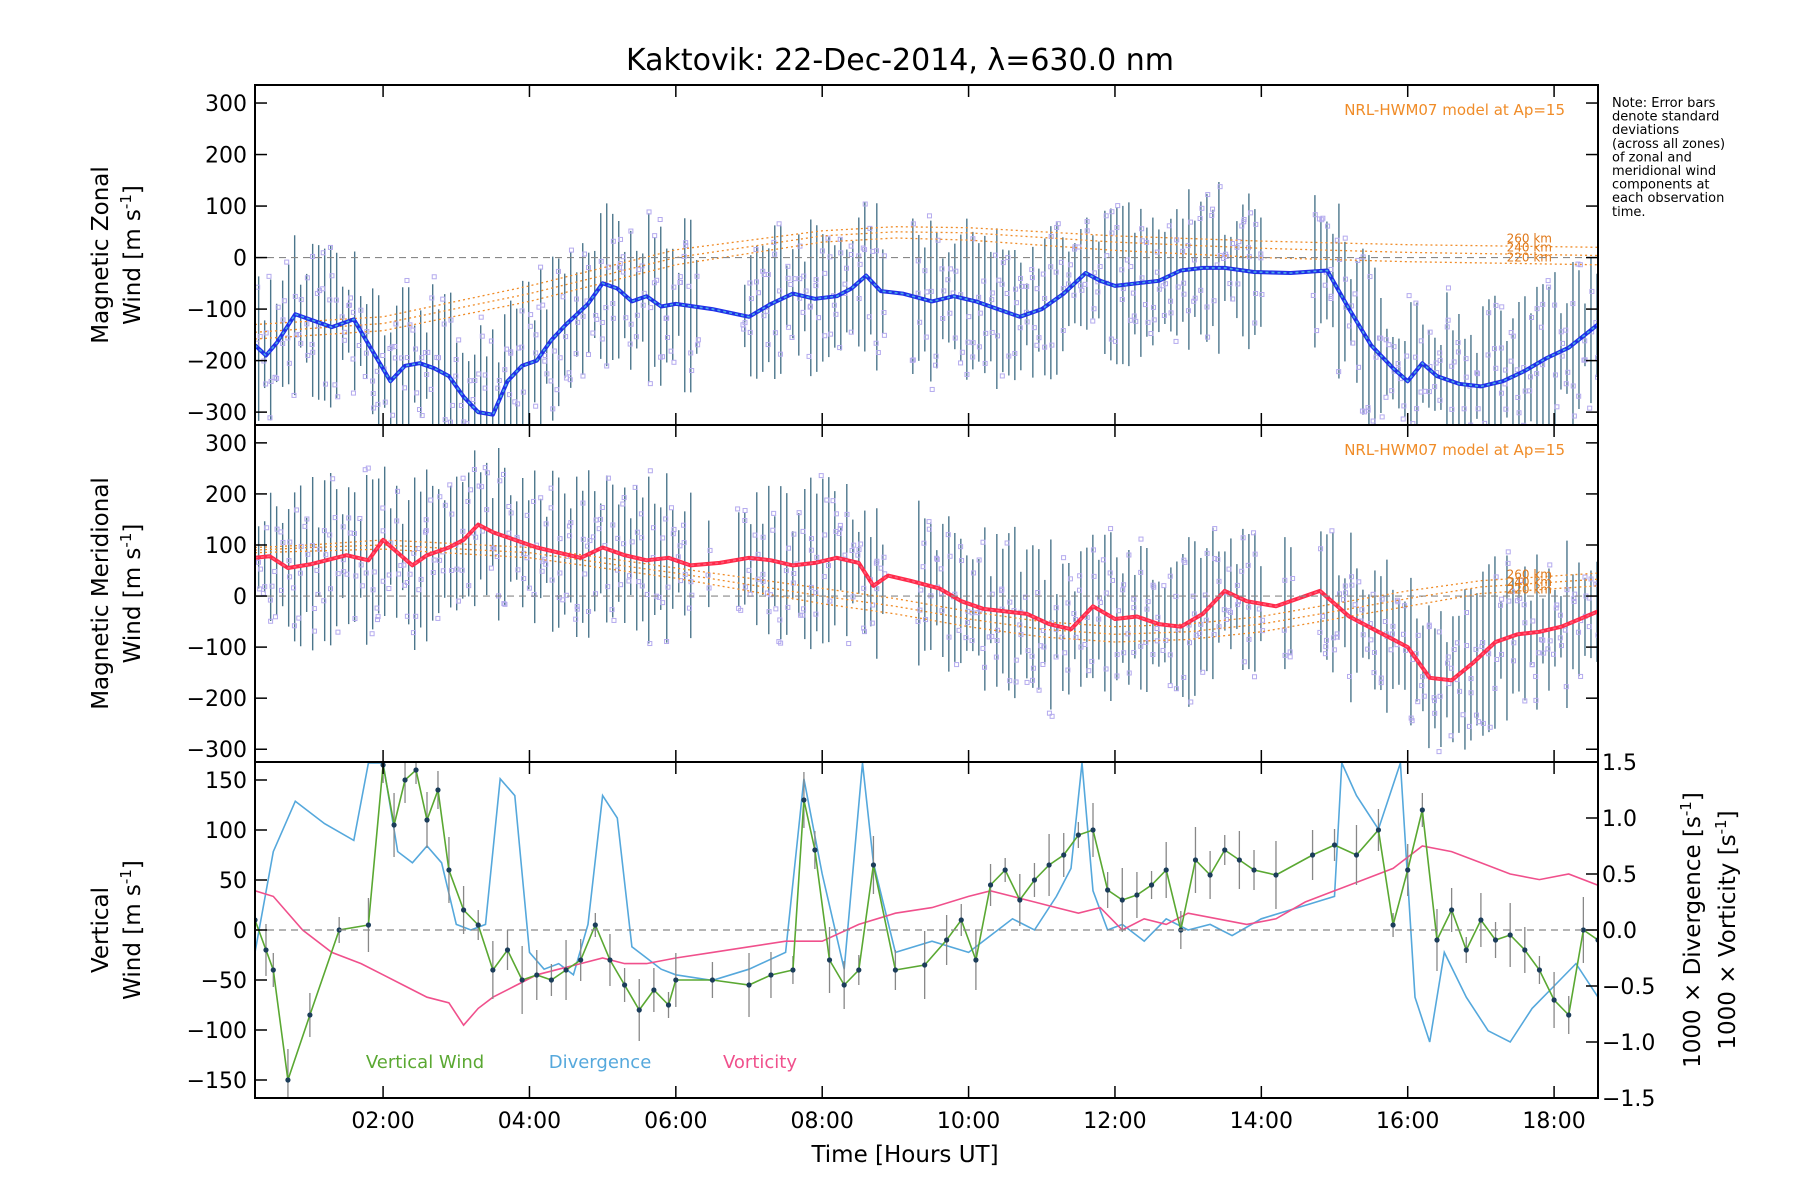 The width and height of the screenshot is (1800, 1200). Describe the element at coordinates (1728, 814) in the screenshot. I see `vorticity-axis-label-end: ]` at that location.